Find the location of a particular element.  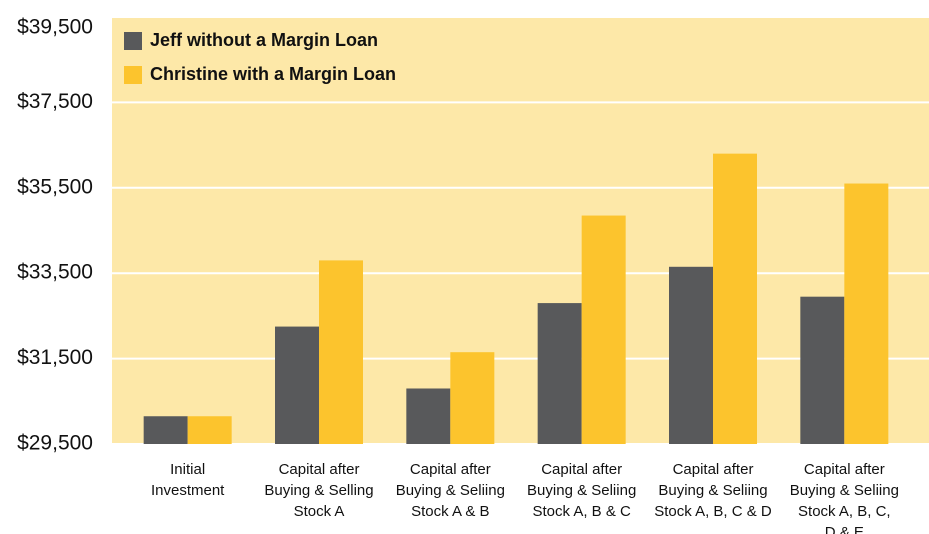

x-tick-label: Stock A & B is located at coordinates (450, 511).